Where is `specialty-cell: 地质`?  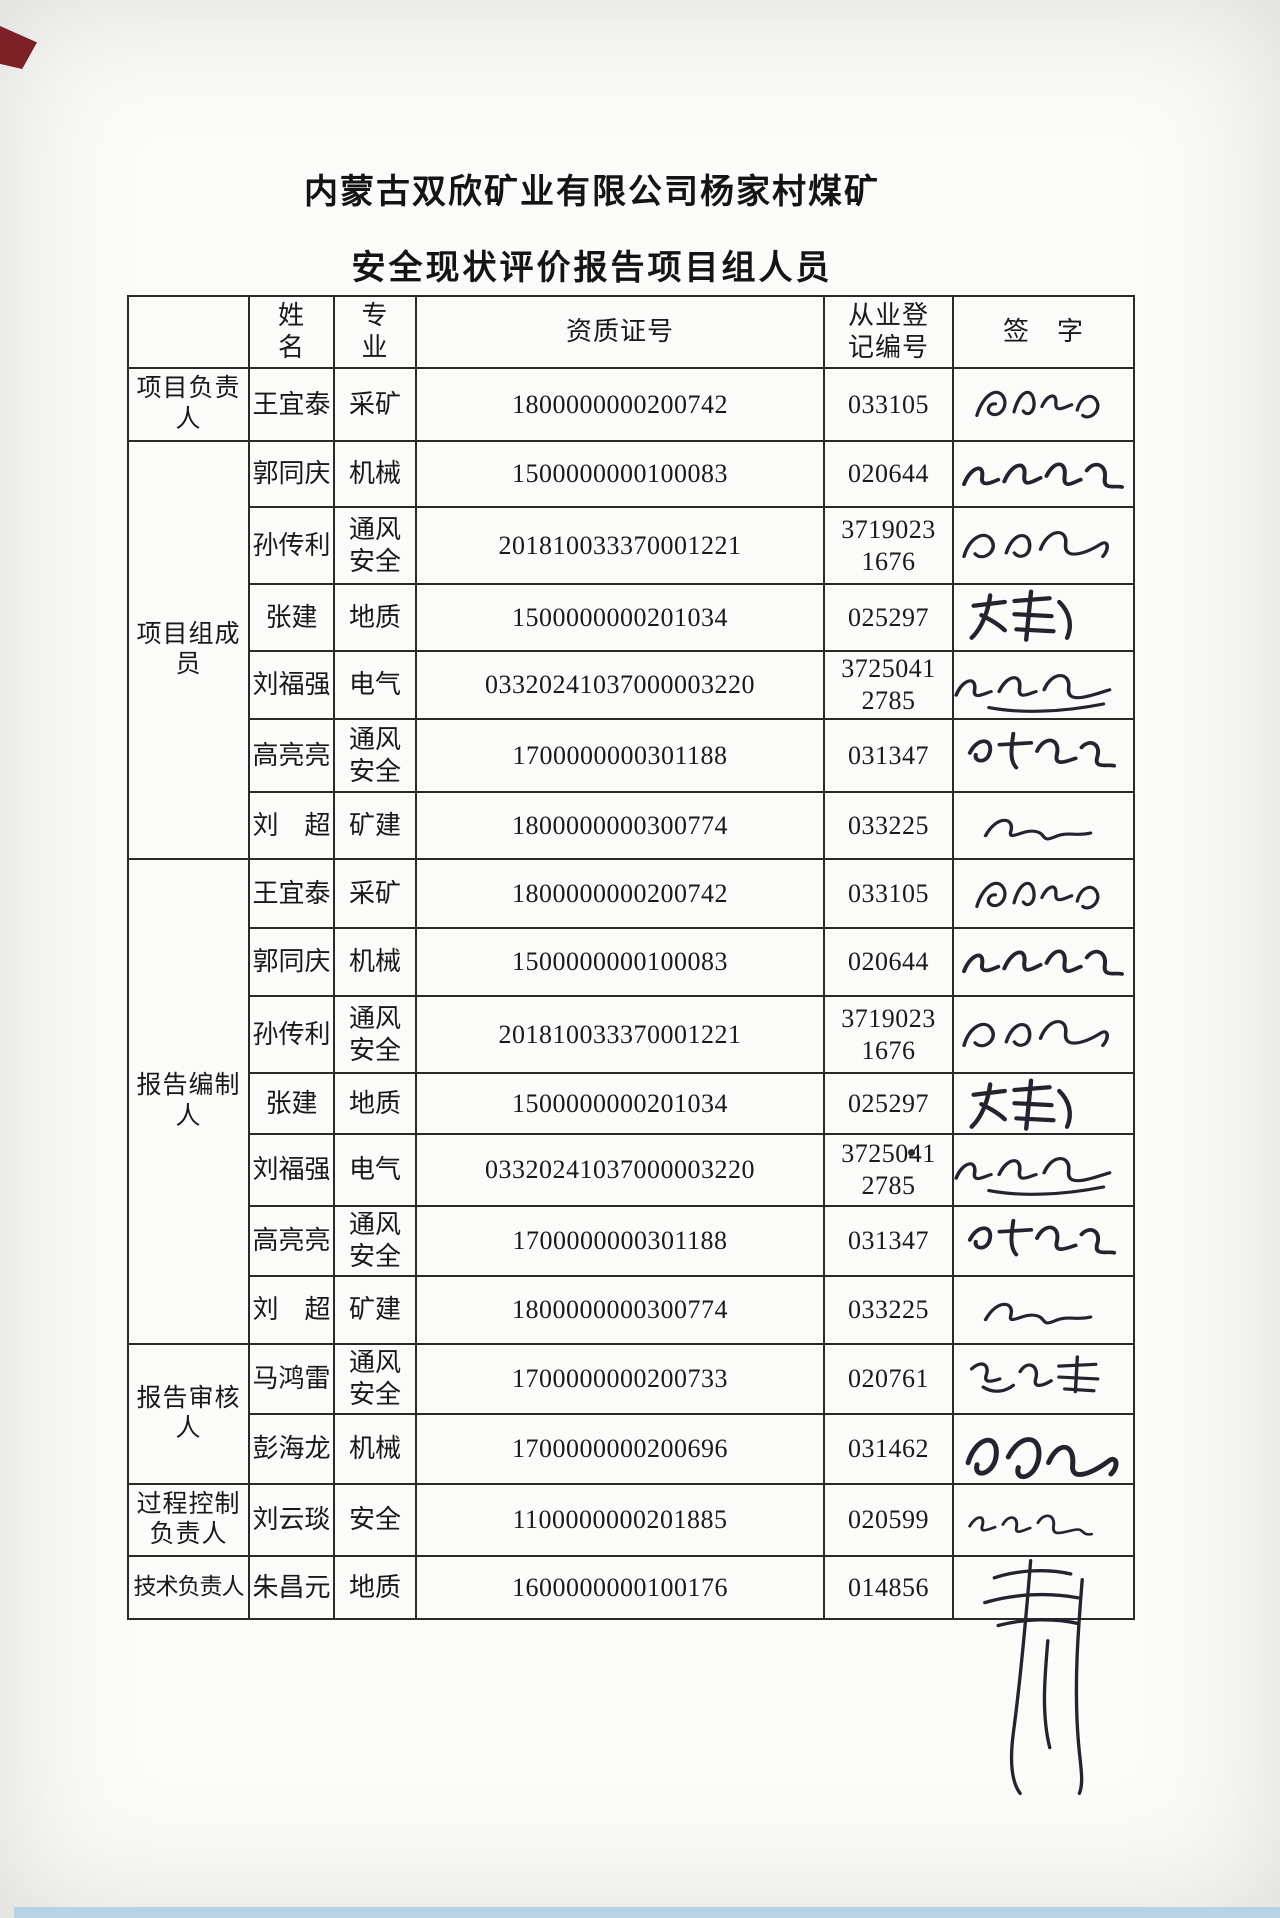
specialty-cell: 地质 is located at coordinates (375, 617).